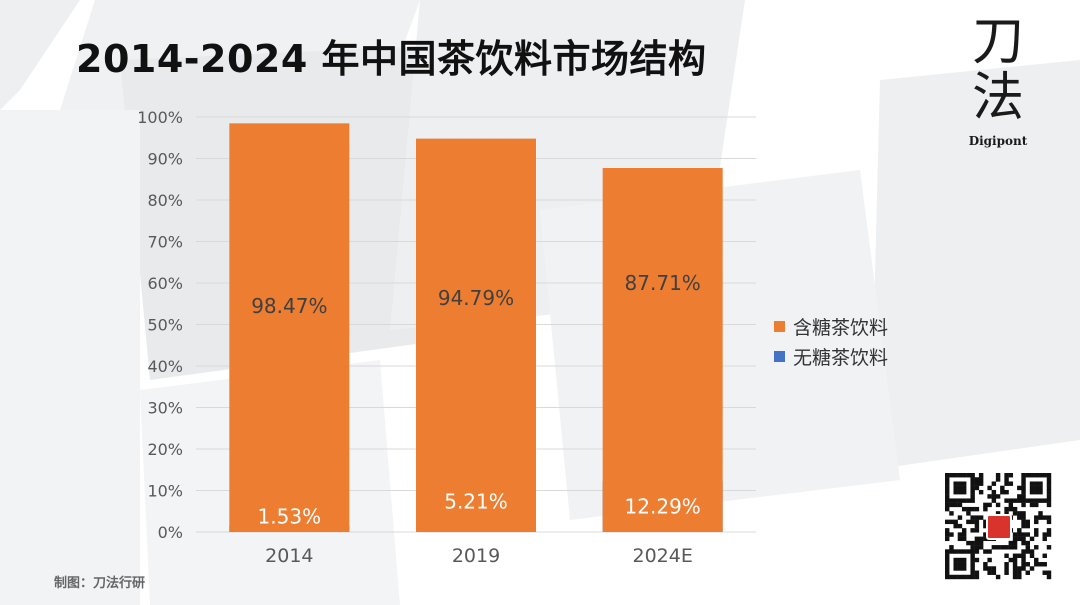  I want to click on brand-logo: 刀 法 Digipont, so click(998, 94).